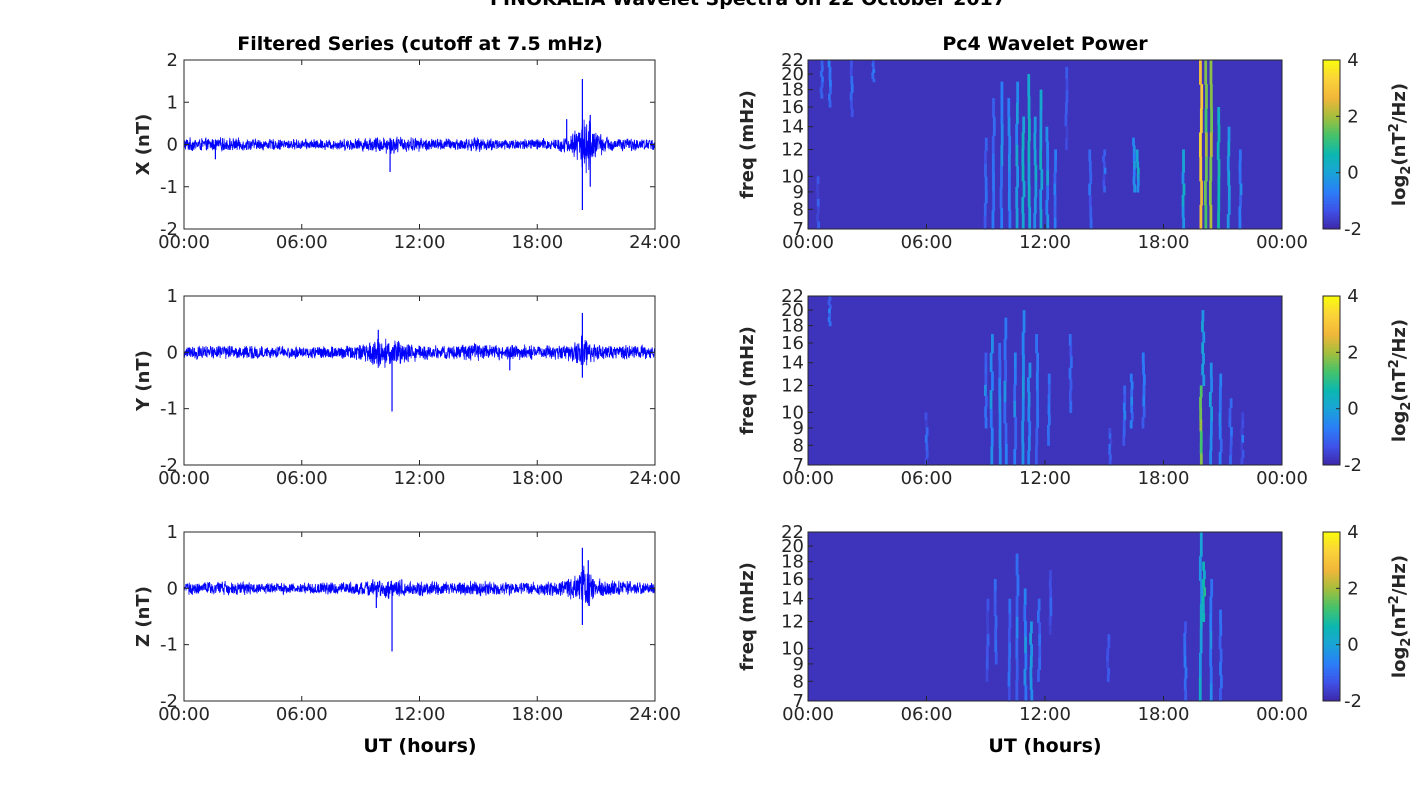 This screenshot has width=1418, height=788. I want to click on y-tick-label: 10, so click(792, 648).